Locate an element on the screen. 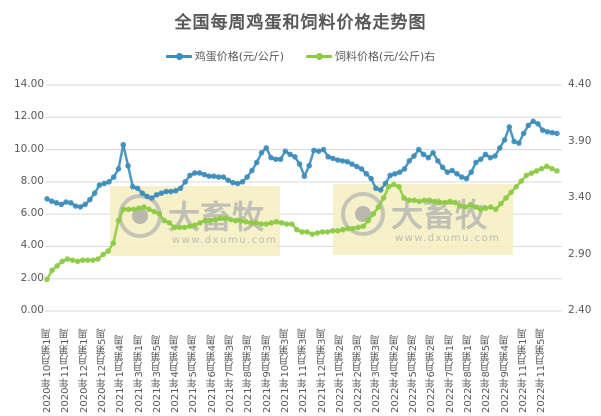 This screenshot has height=416, width=601. legend-label-egg: 鸡蛋价格(元/公斤) is located at coordinates (239, 56).